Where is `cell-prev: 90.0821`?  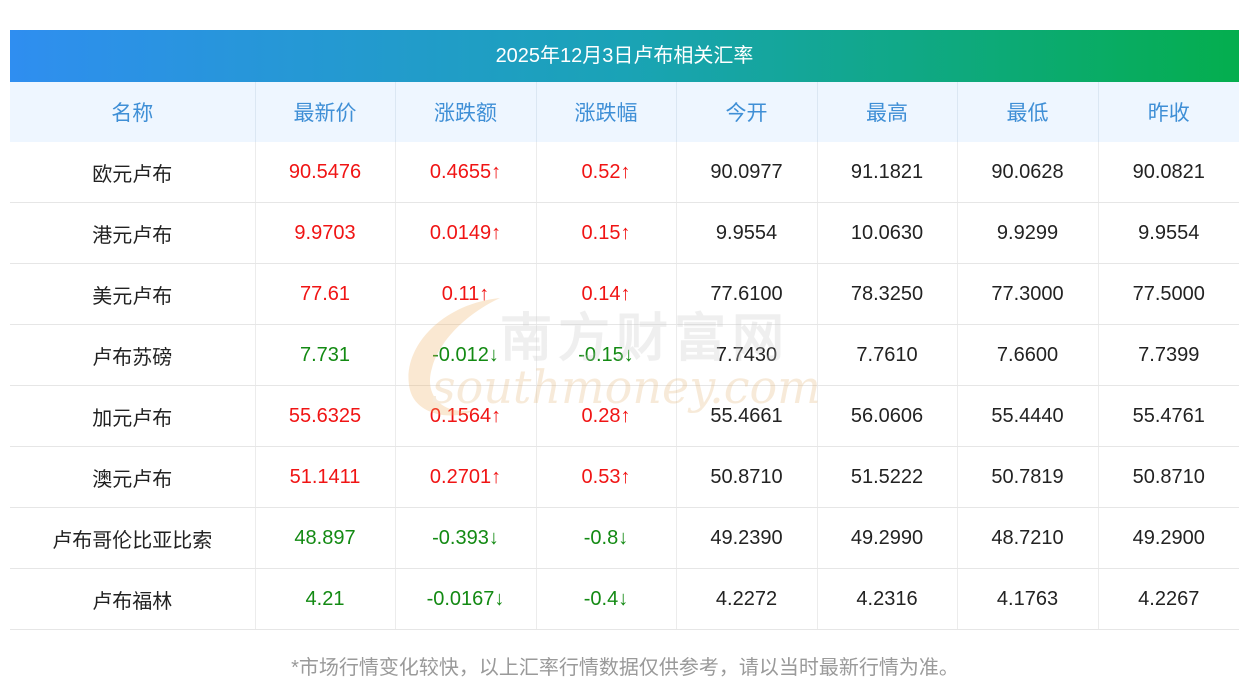 cell-prev: 90.0821 is located at coordinates (1168, 172).